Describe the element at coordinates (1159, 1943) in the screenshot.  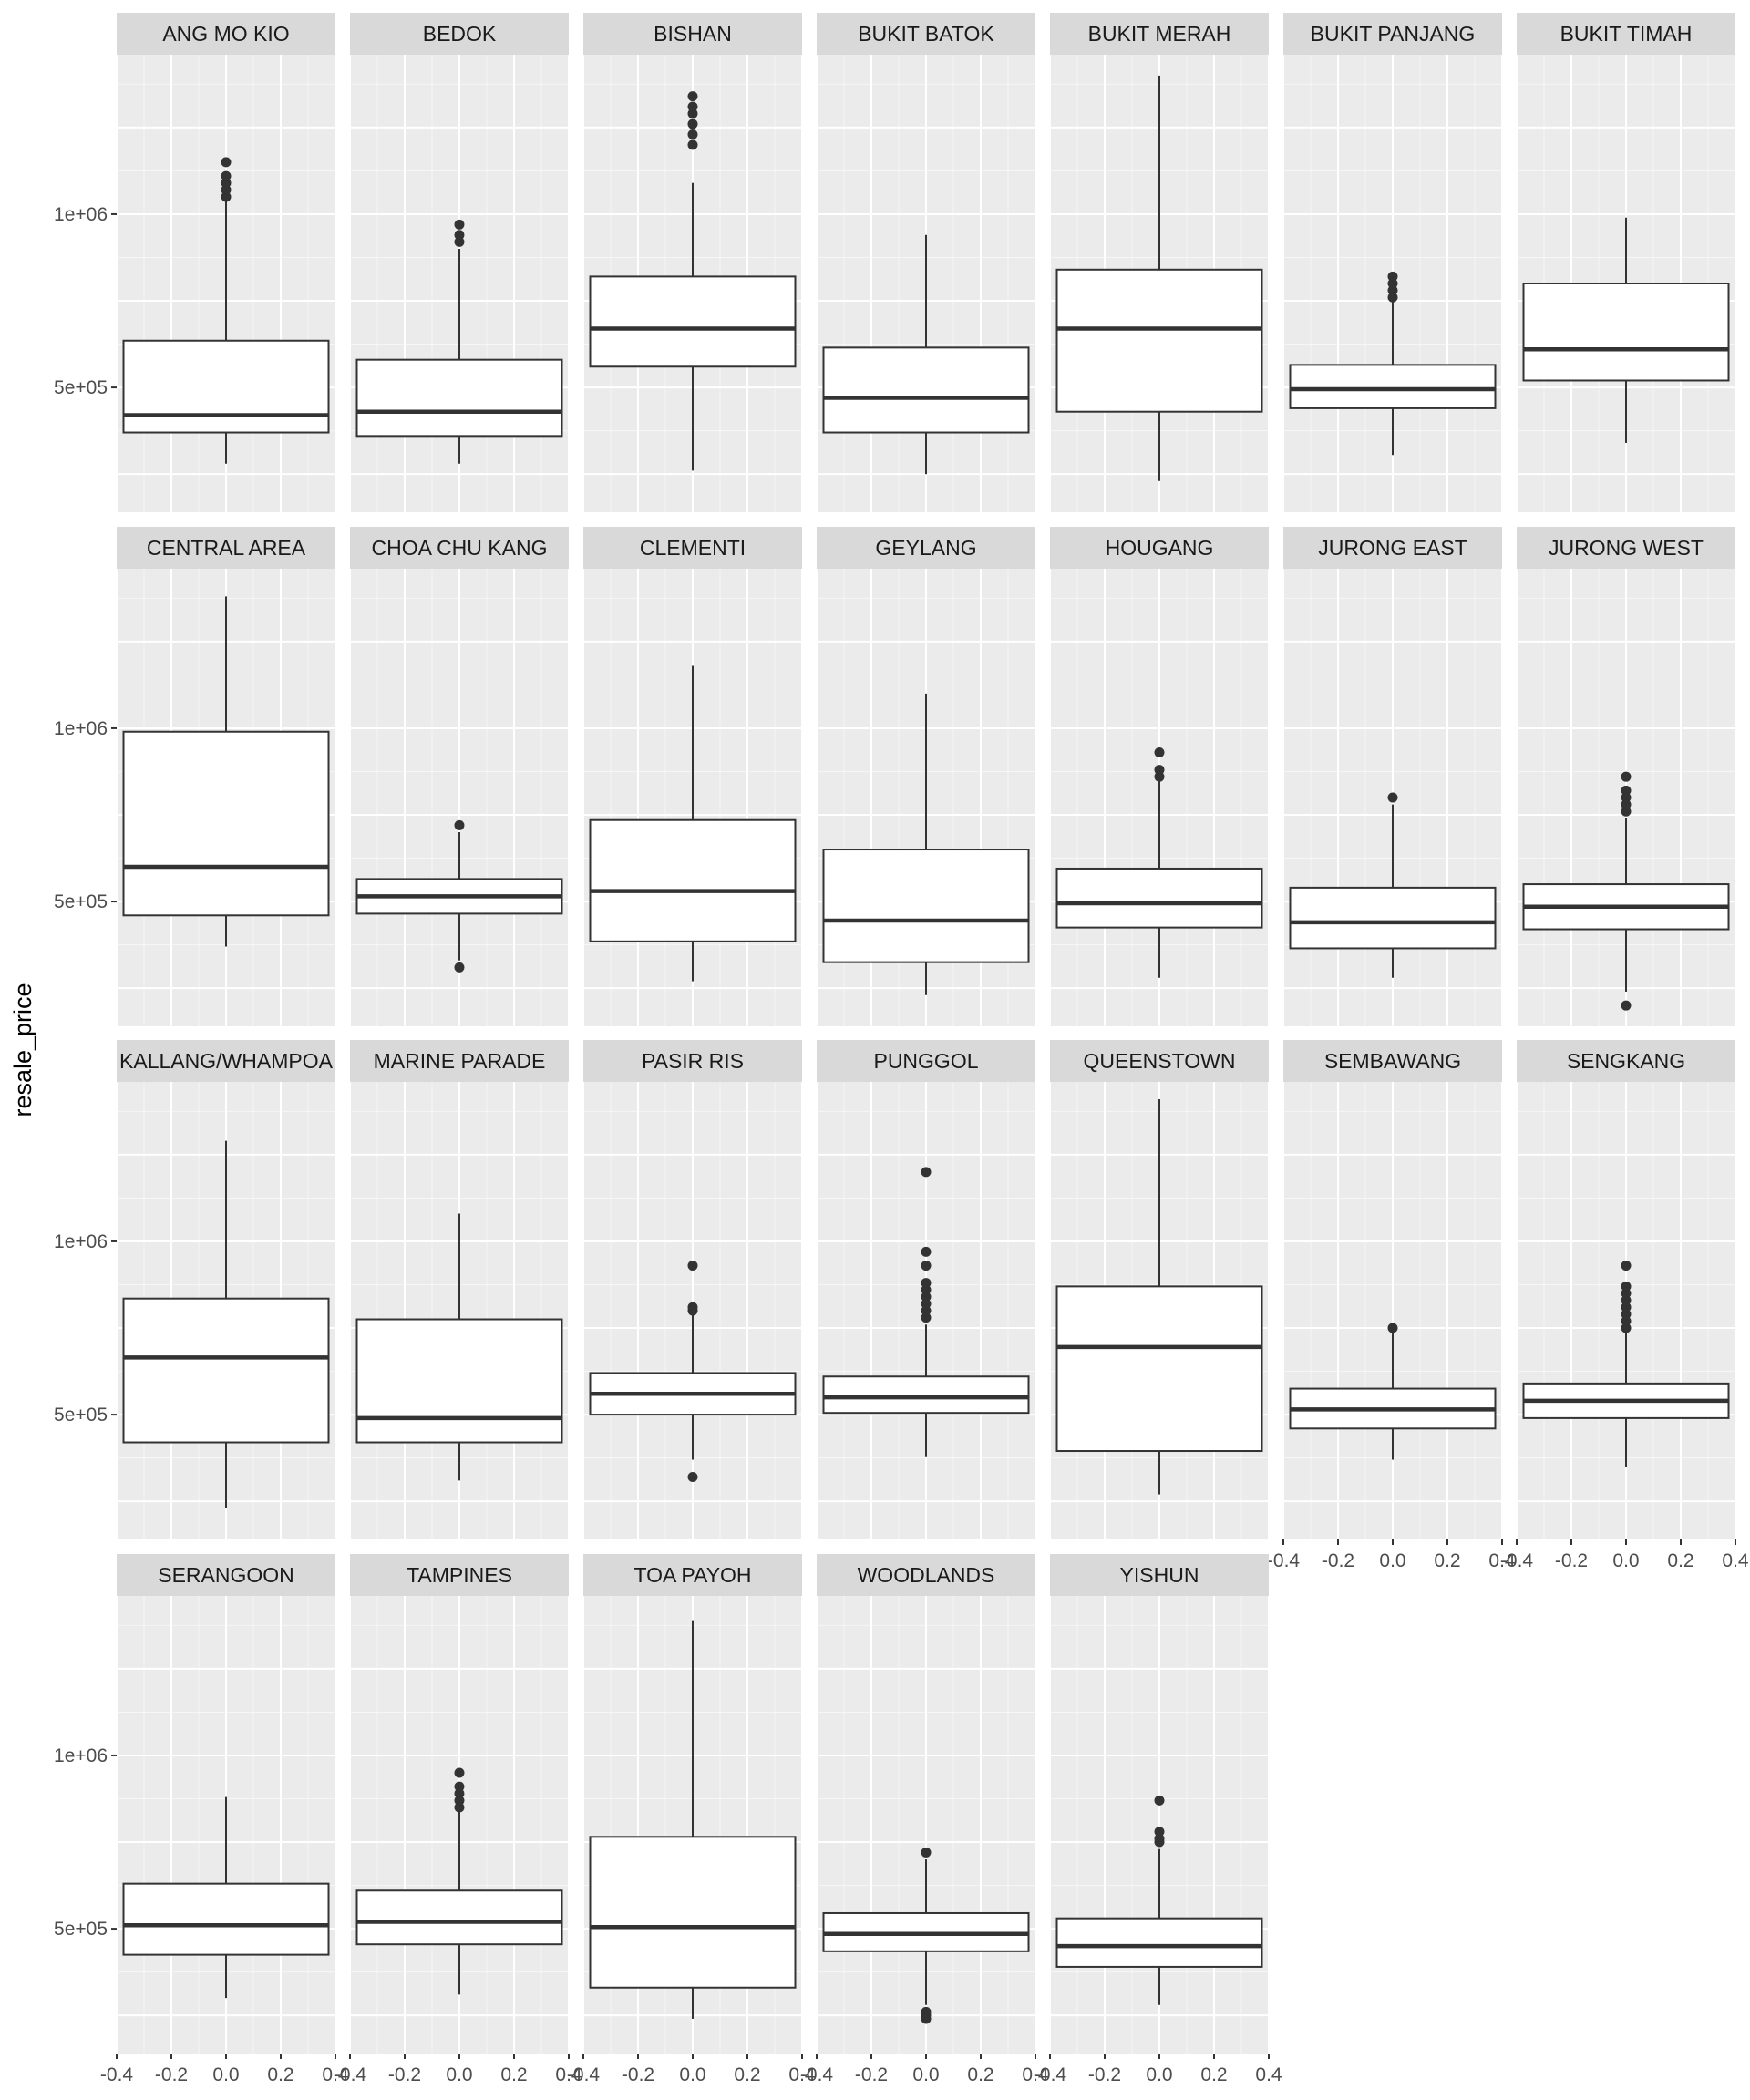
I see `box-iqr-yishun` at that location.